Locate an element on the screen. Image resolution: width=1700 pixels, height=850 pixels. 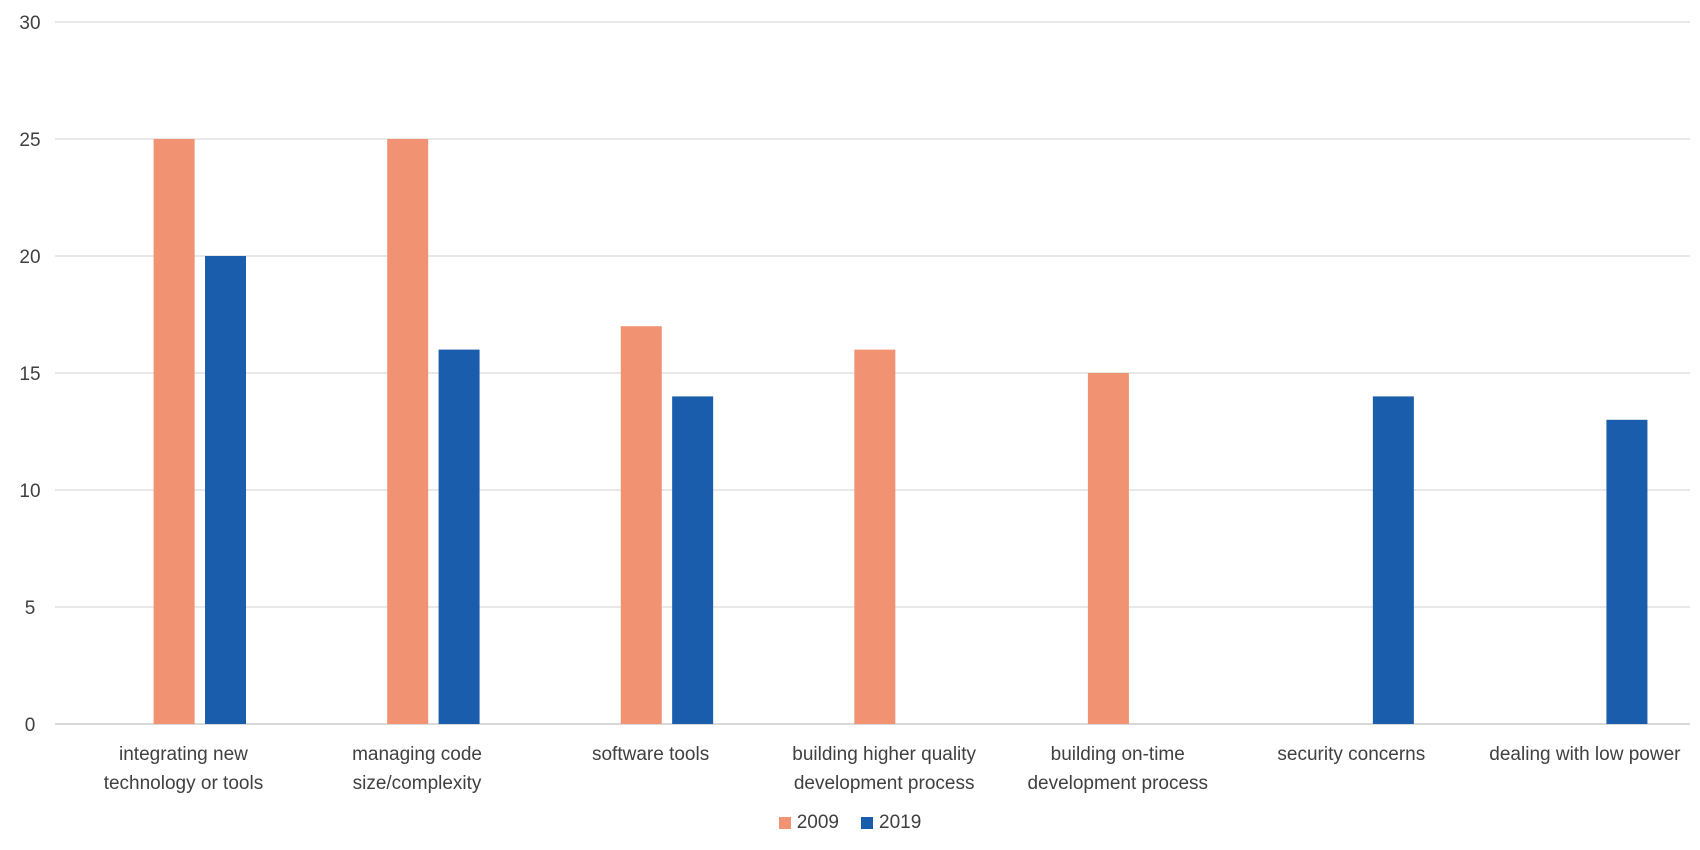
y-tick-label: 5 is located at coordinates (30, 608).